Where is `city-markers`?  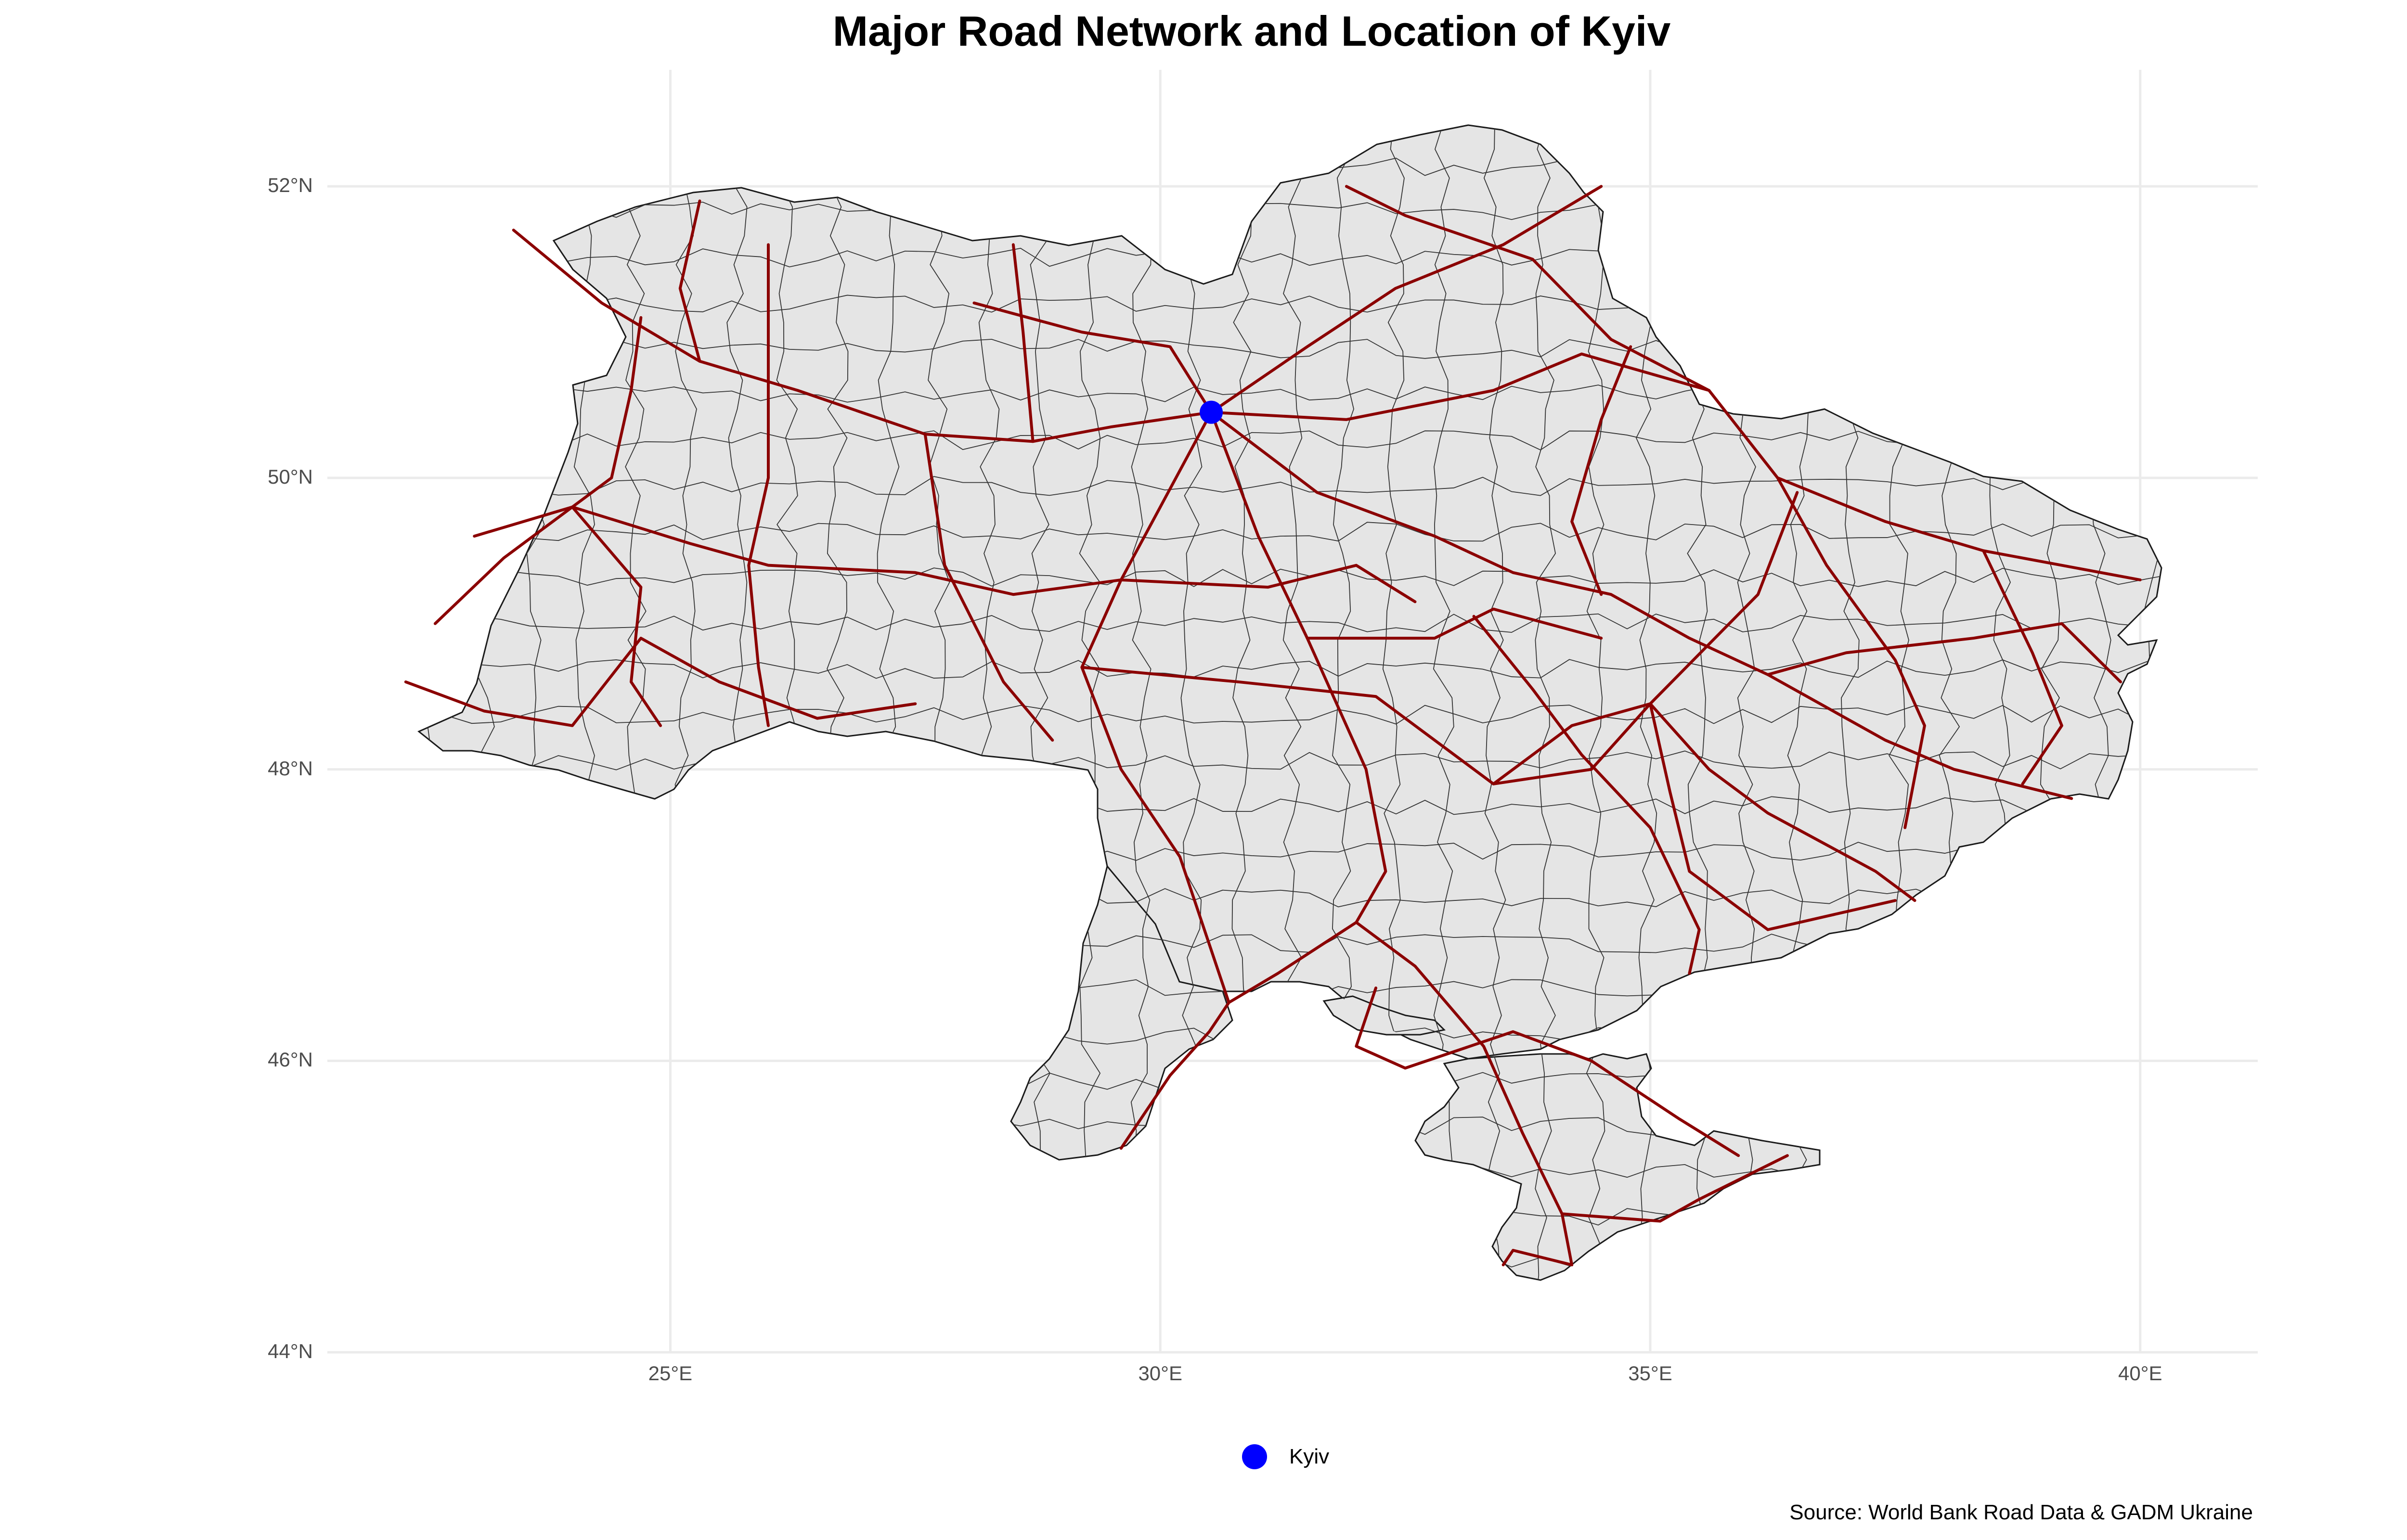 city-markers is located at coordinates (1211, 412).